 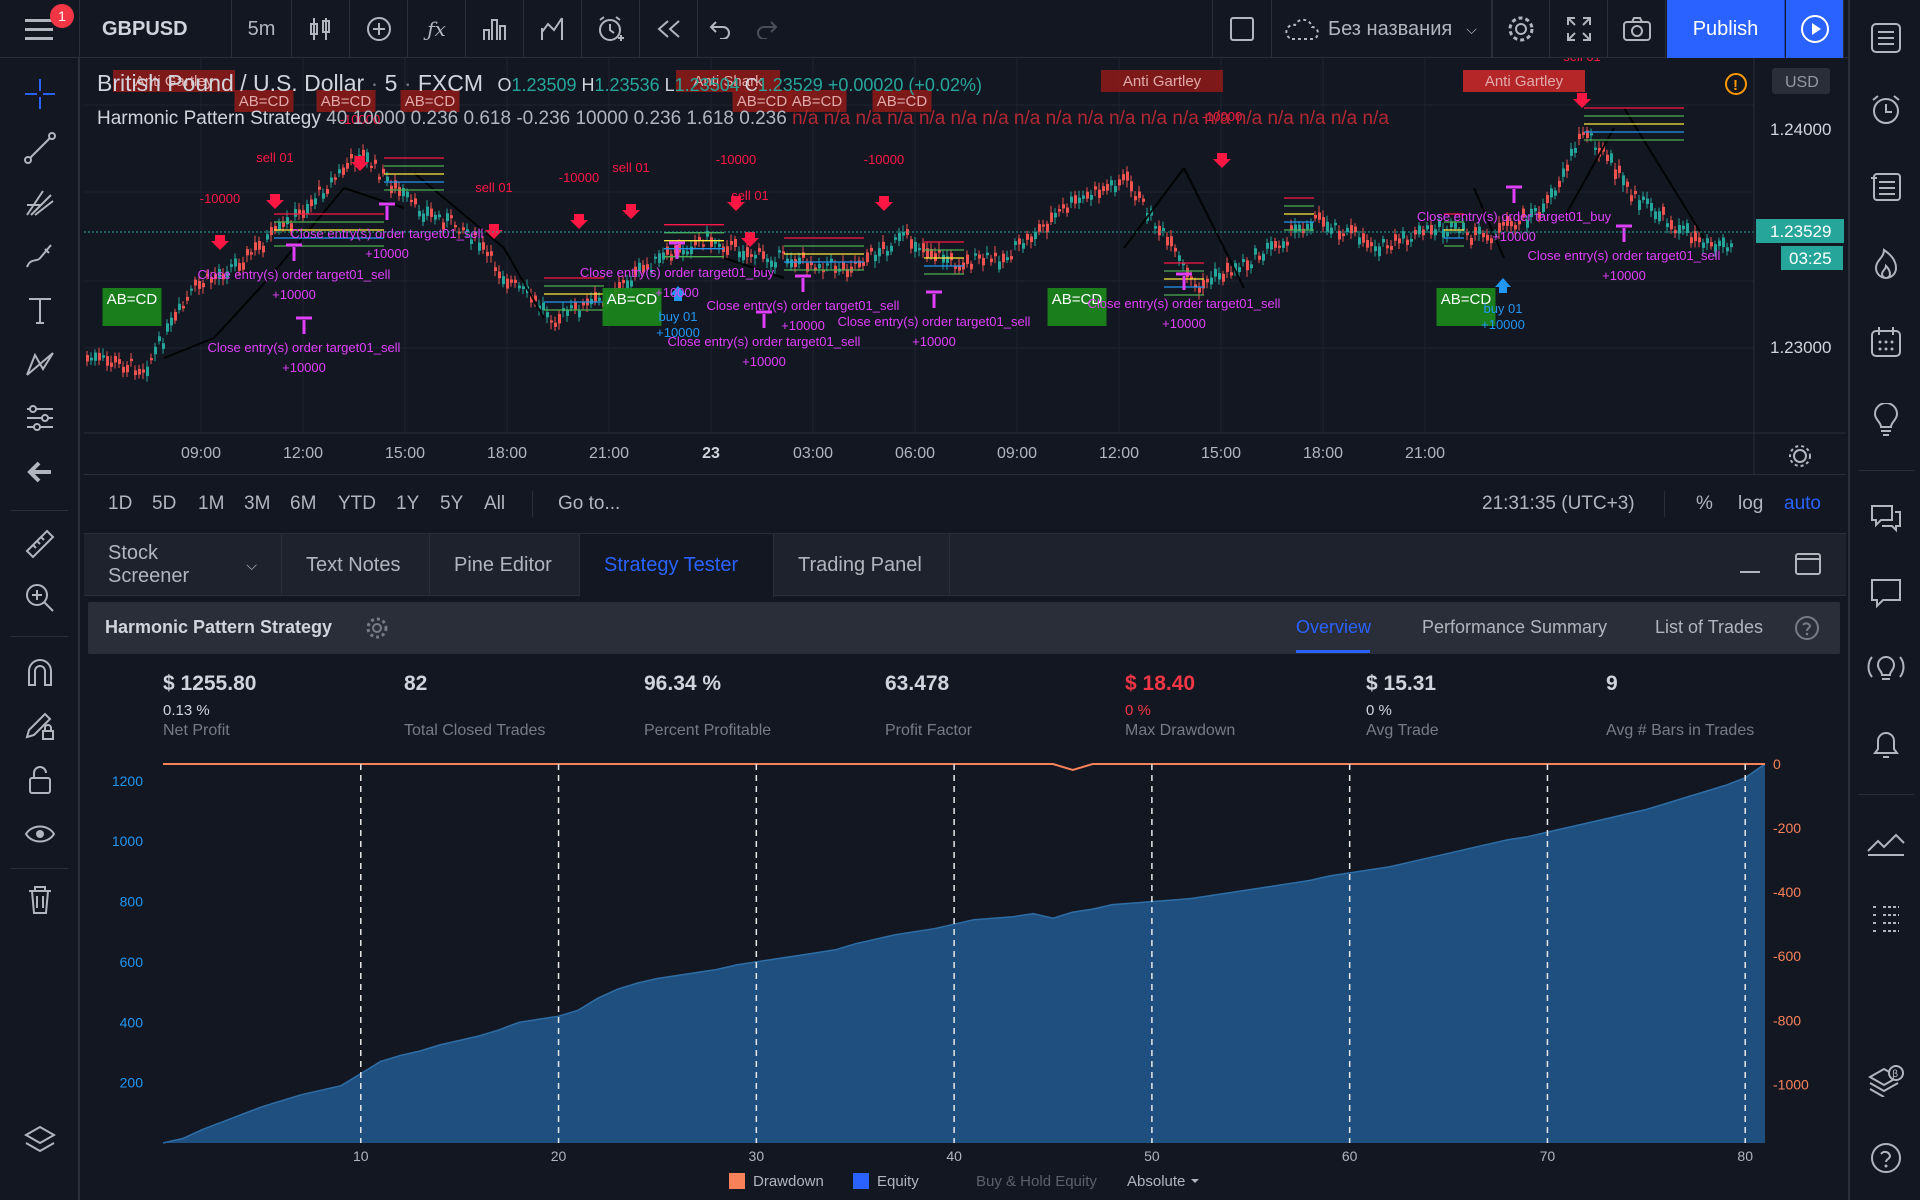 What do you see at coordinates (257, 503) in the screenshot?
I see `range-3m: 3M` at bounding box center [257, 503].